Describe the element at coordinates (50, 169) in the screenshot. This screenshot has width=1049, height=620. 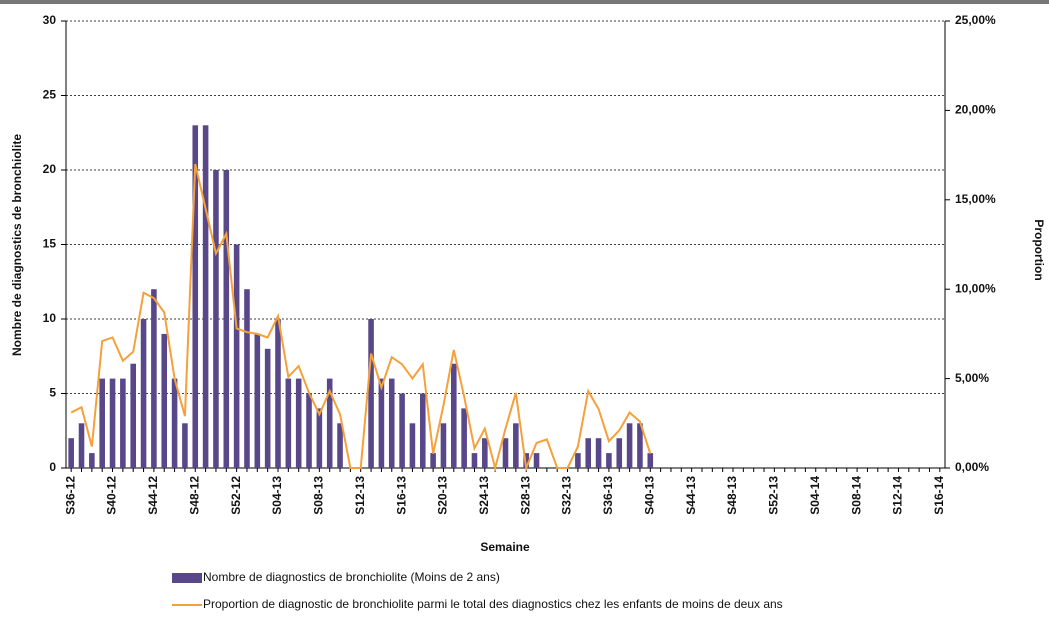
I see `y-tick-label: 20` at that location.